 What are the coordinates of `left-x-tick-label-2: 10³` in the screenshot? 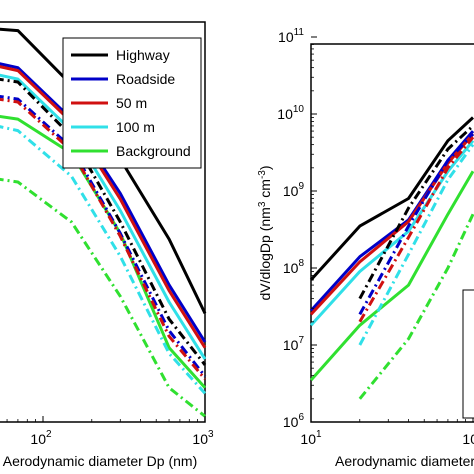 It's located at (203, 438).